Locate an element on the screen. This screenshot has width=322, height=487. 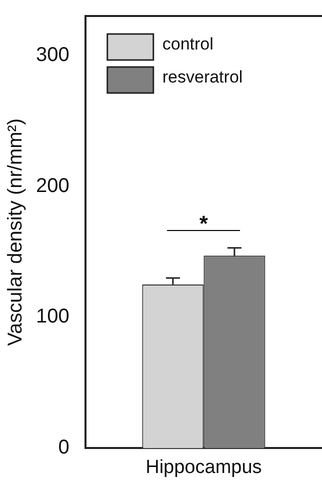
annotation: * is located at coordinates (203, 223).